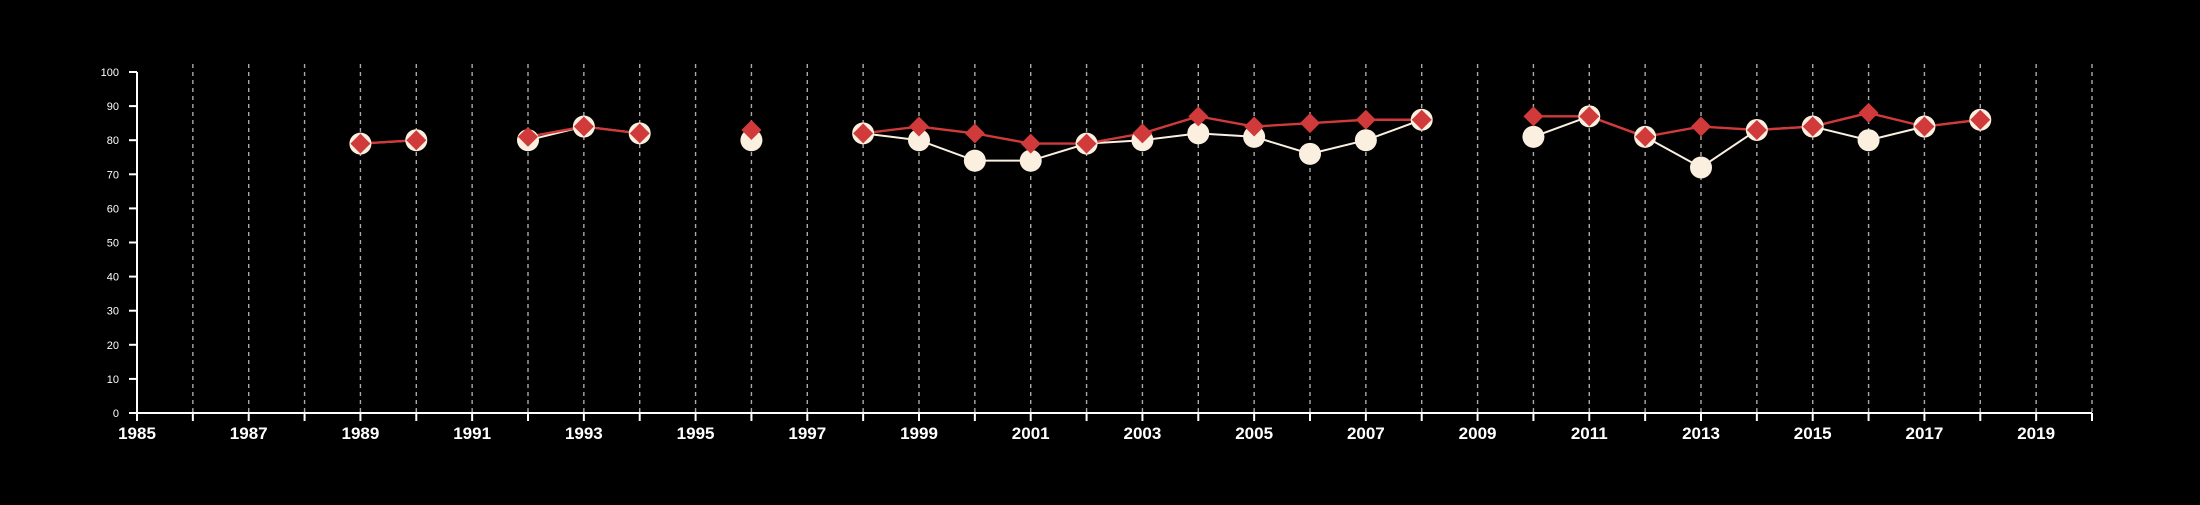 This screenshot has width=2200, height=505. I want to click on x-tick-label: 1987, so click(249, 433).